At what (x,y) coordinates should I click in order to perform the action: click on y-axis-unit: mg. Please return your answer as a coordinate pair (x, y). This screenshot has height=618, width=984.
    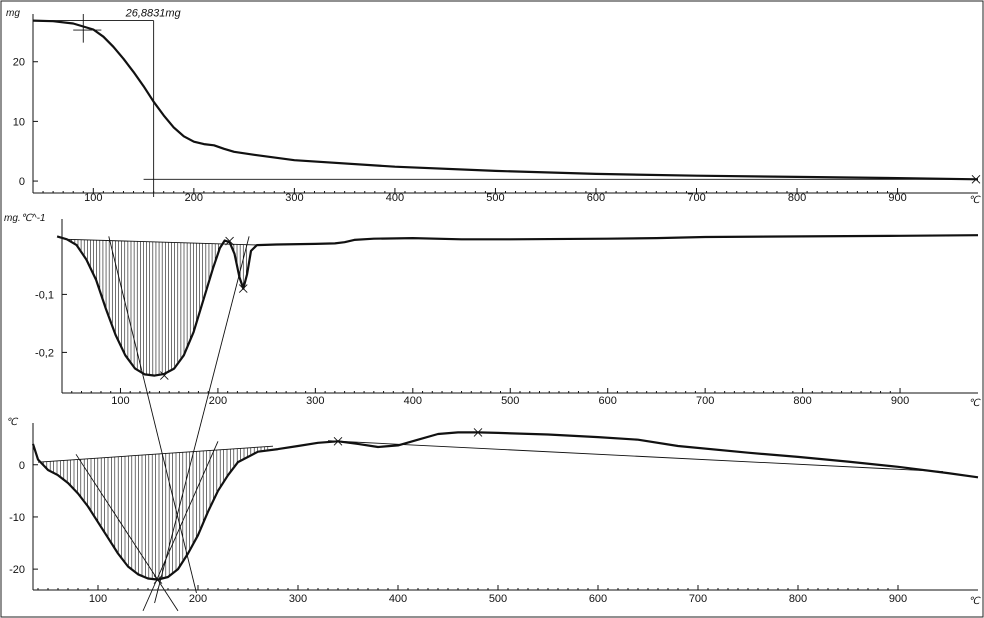
    Looking at the image, I should click on (13, 13).